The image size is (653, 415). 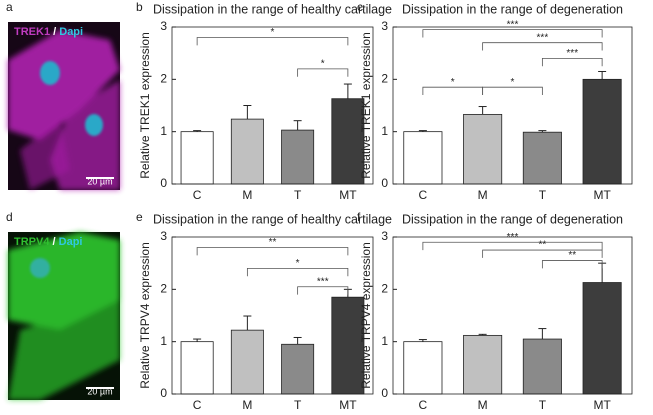 What do you see at coordinates (139, 217) in the screenshot?
I see `panel-label: e` at bounding box center [139, 217].